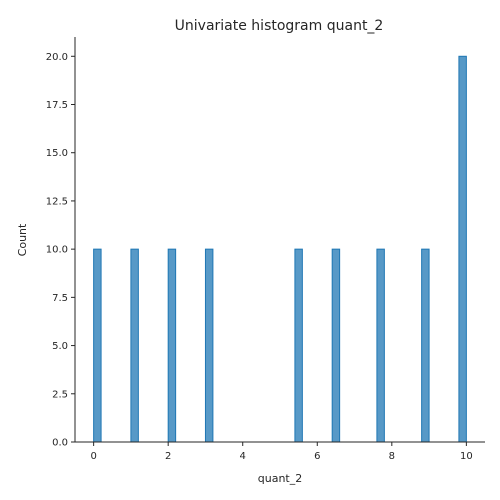 The width and height of the screenshot is (500, 500). Describe the element at coordinates (392, 456) in the screenshot. I see `x-tick-label-4: 8` at that location.